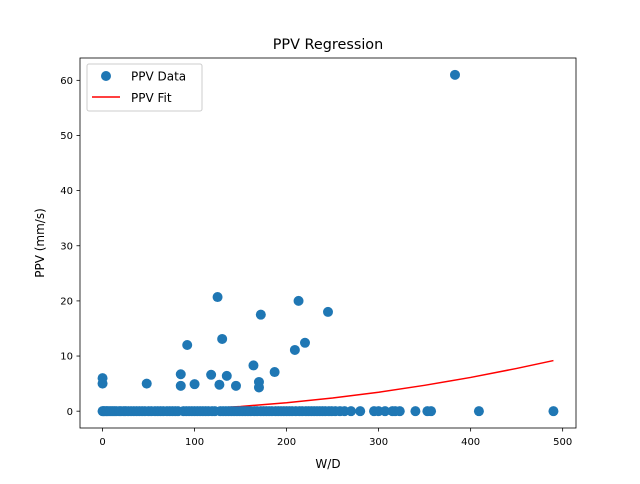  I want to click on legend: PPV Data PPV Fit, so click(144, 87).